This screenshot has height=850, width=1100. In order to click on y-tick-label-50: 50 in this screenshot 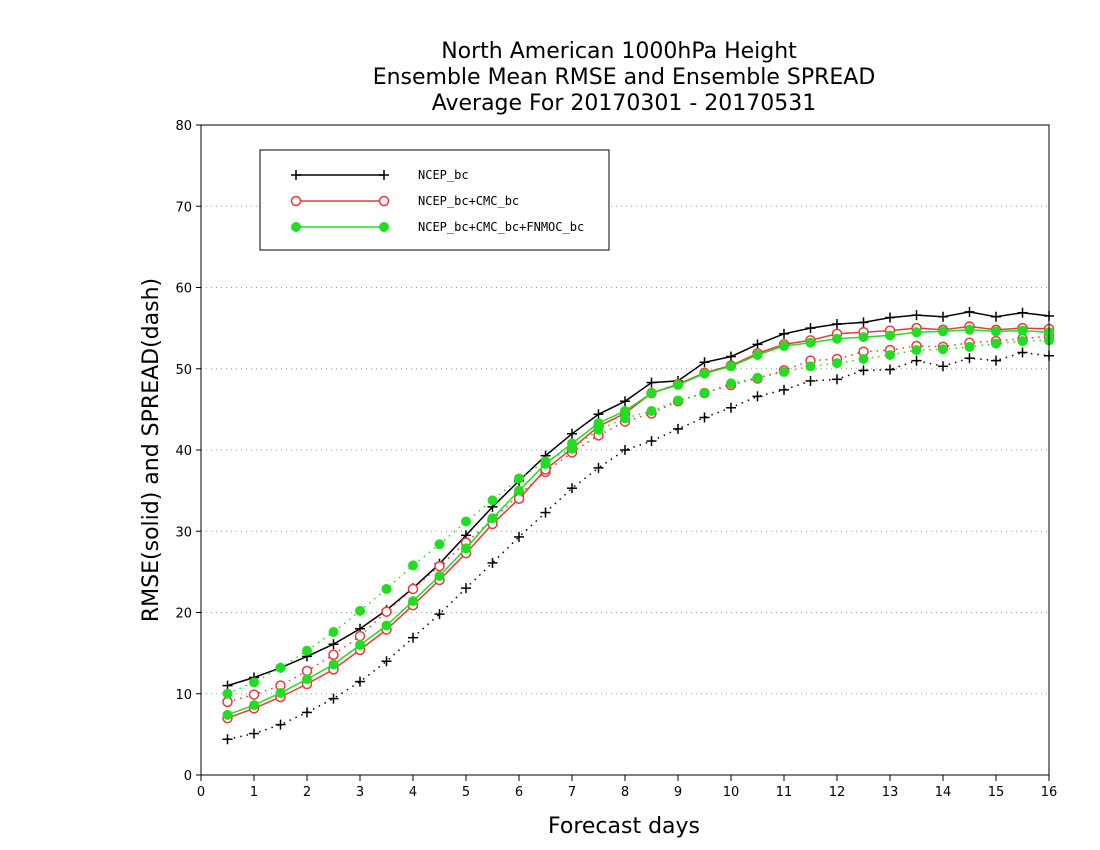, I will do `click(183, 370)`.